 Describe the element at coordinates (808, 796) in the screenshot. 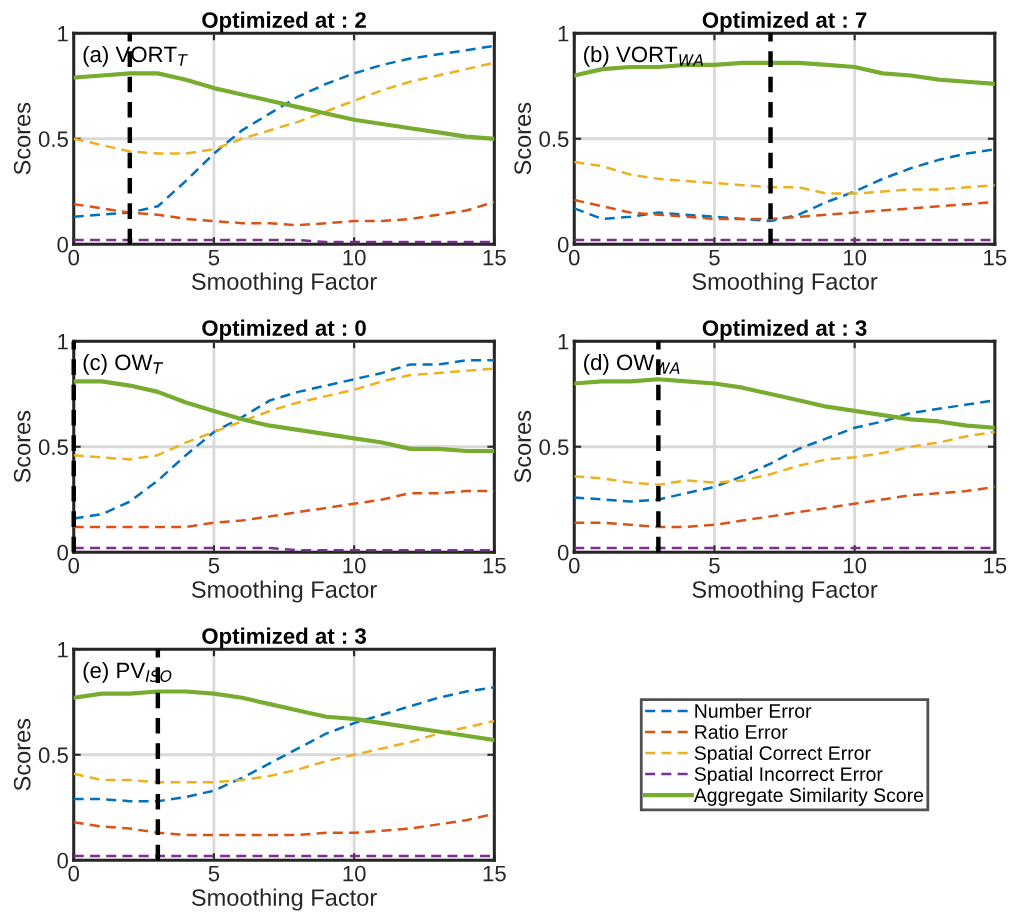

I see `legend-label: Aggregate Similarity Score` at that location.